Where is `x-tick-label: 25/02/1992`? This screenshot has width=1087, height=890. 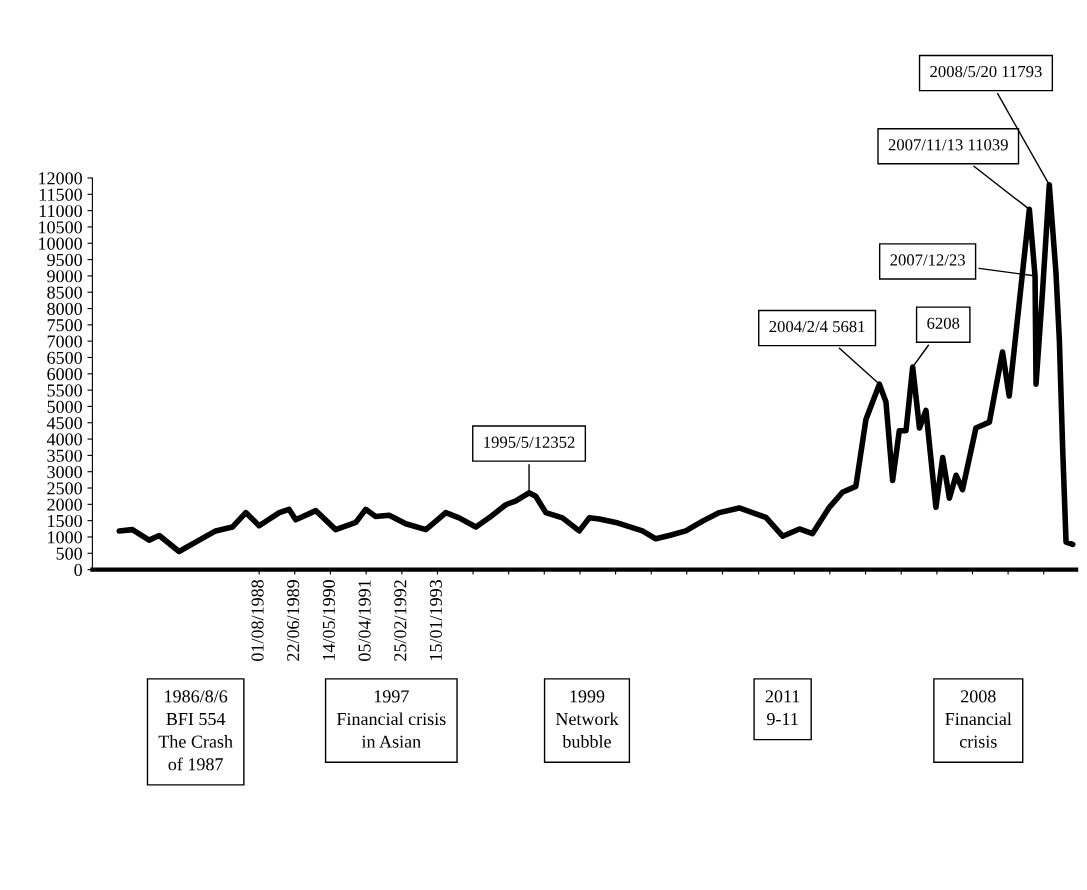 x-tick-label: 25/02/1992 is located at coordinates (400, 620).